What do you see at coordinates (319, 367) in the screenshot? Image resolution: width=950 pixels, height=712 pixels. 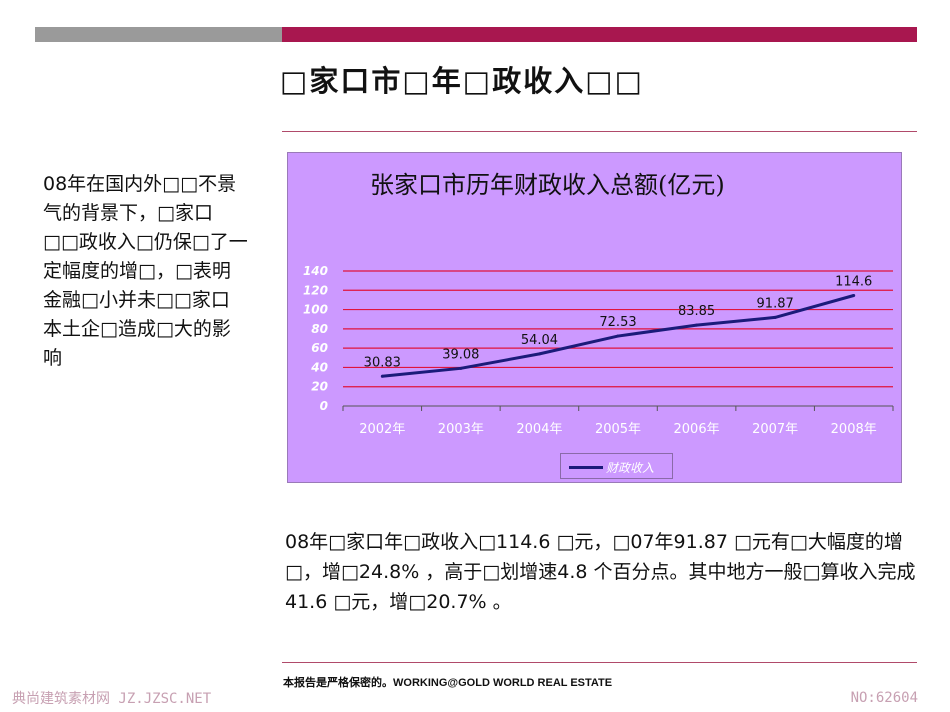 I see `y-tick-label: 40` at bounding box center [319, 367].